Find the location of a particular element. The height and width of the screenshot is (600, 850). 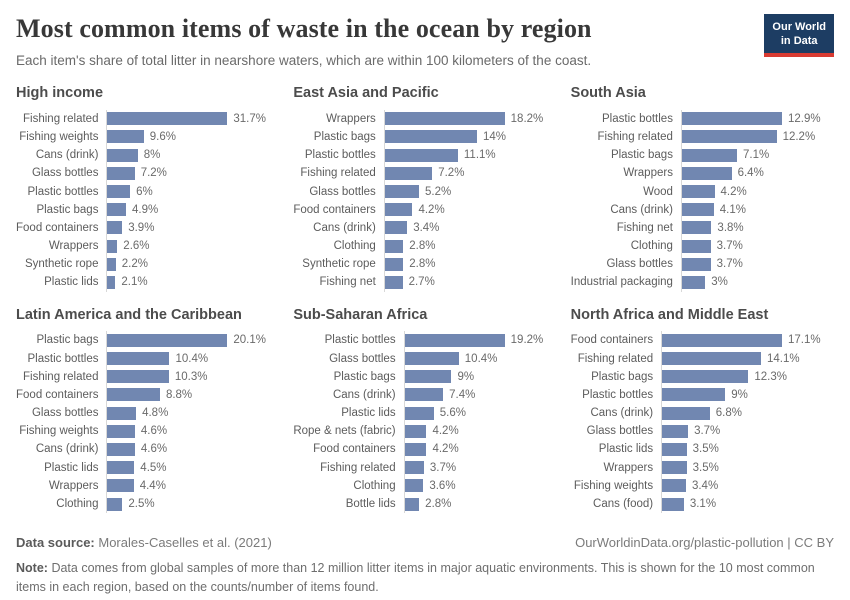

bar-track: 14% is located at coordinates (470, 137).